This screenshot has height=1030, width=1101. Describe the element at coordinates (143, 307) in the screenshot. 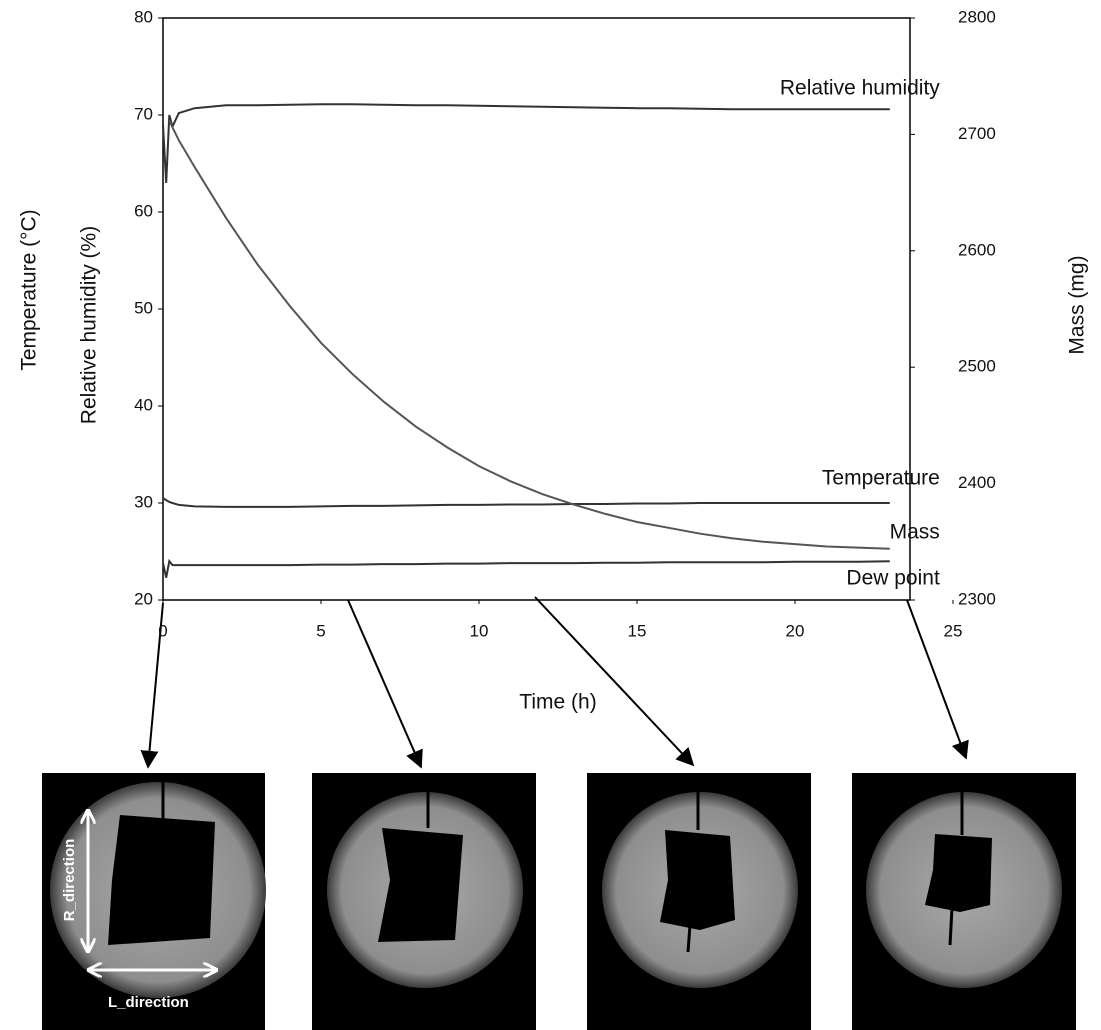

I see `y-tick-label: 50` at that location.